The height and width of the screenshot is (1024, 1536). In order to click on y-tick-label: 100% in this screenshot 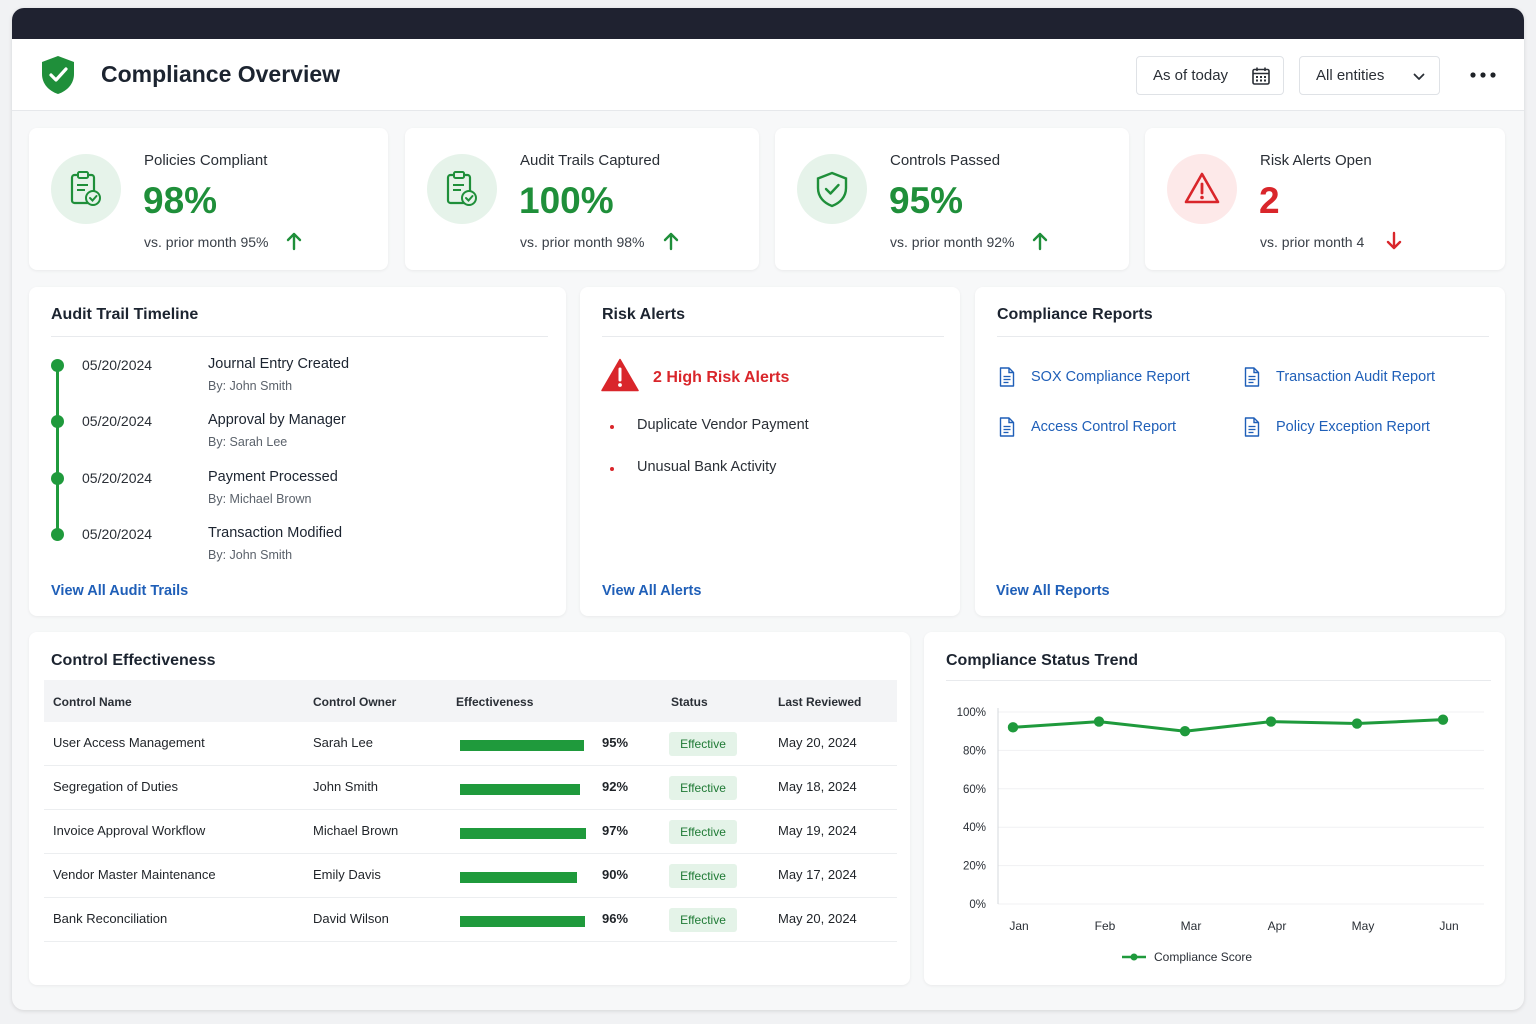, I will do `click(971, 713)`.